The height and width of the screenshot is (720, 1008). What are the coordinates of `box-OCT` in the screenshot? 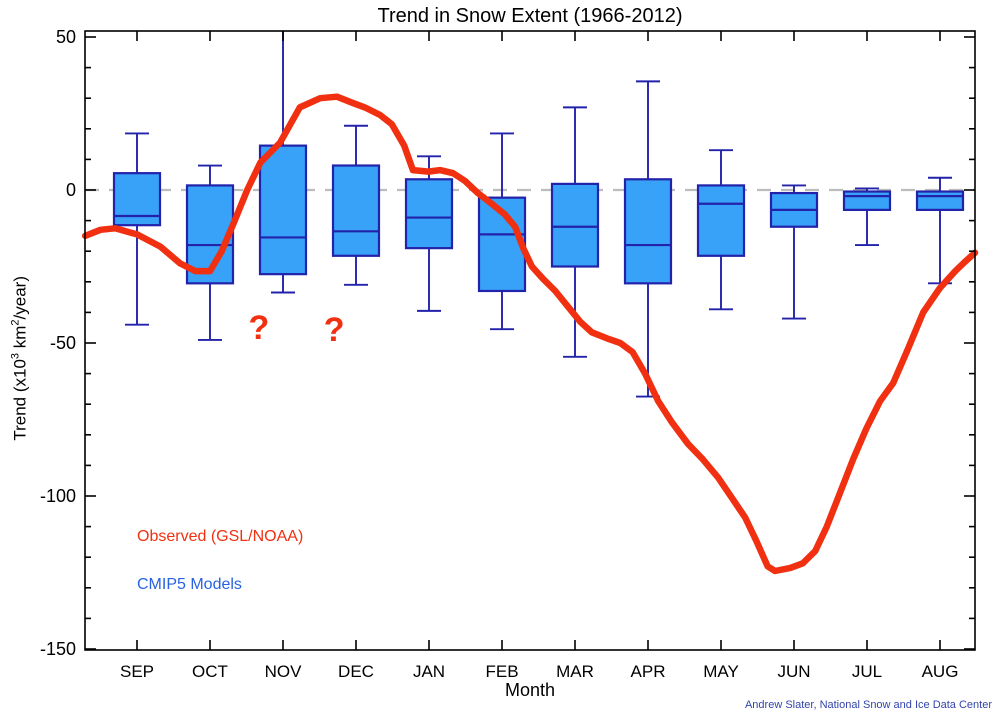 It's located at (210, 234).